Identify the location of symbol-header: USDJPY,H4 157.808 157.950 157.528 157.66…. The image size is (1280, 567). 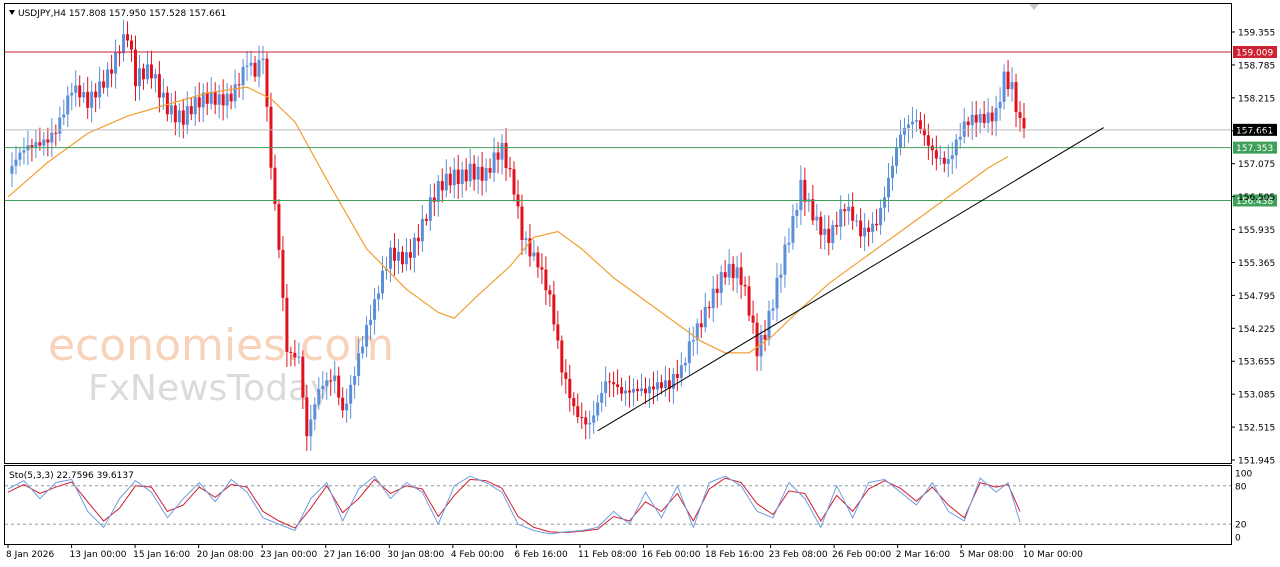
(122, 14).